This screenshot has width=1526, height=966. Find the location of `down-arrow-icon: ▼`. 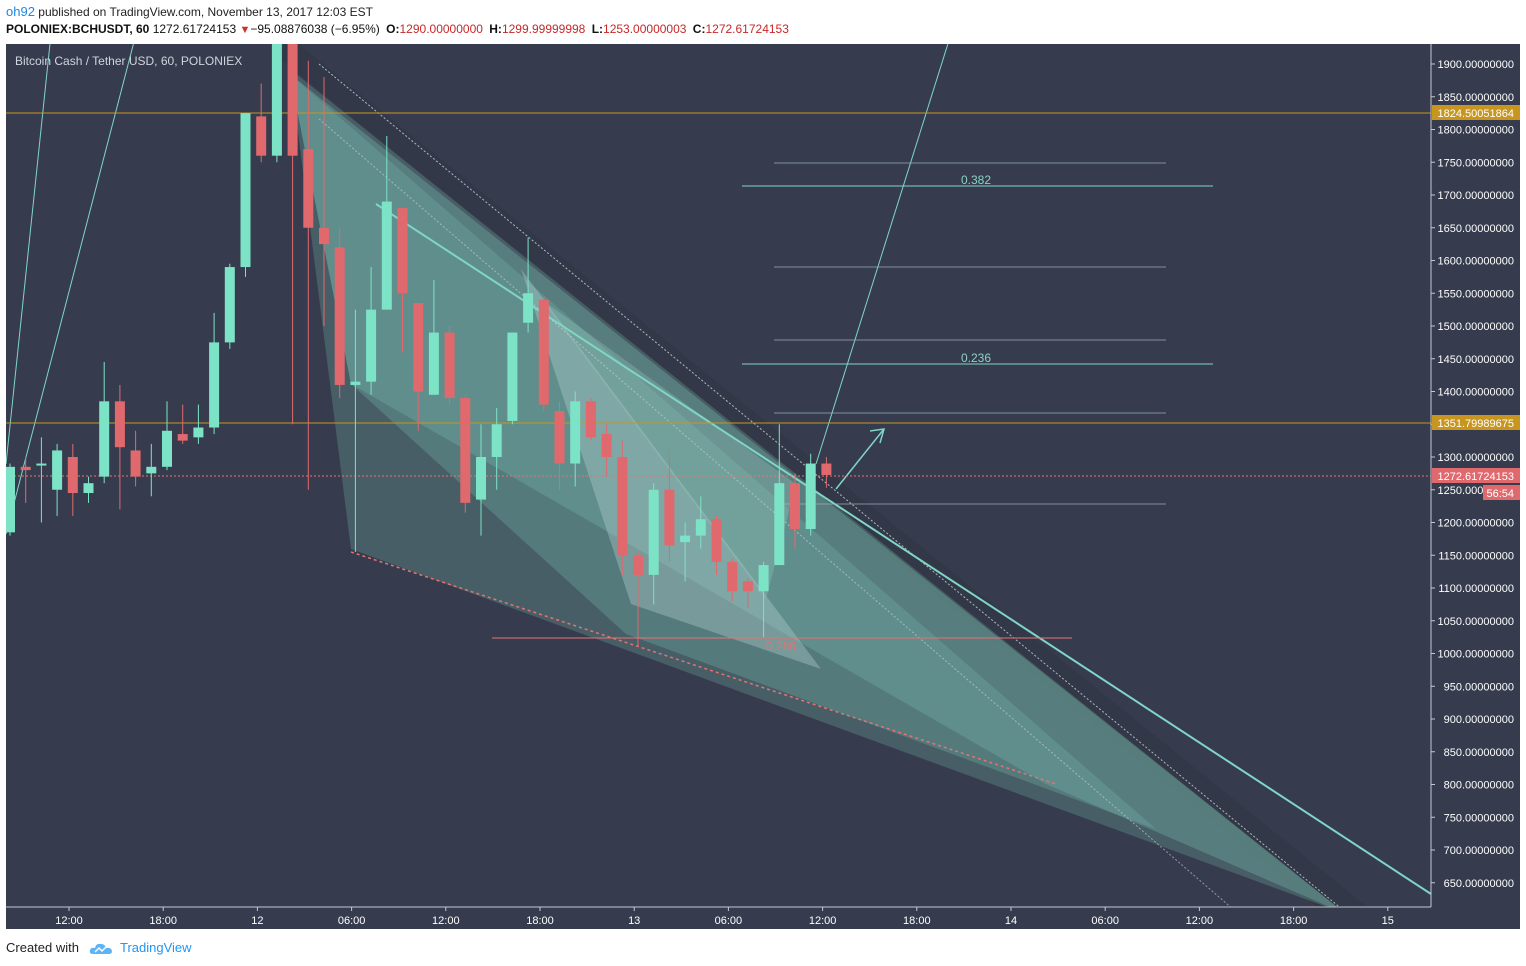

down-arrow-icon: ▼ is located at coordinates (245, 30).